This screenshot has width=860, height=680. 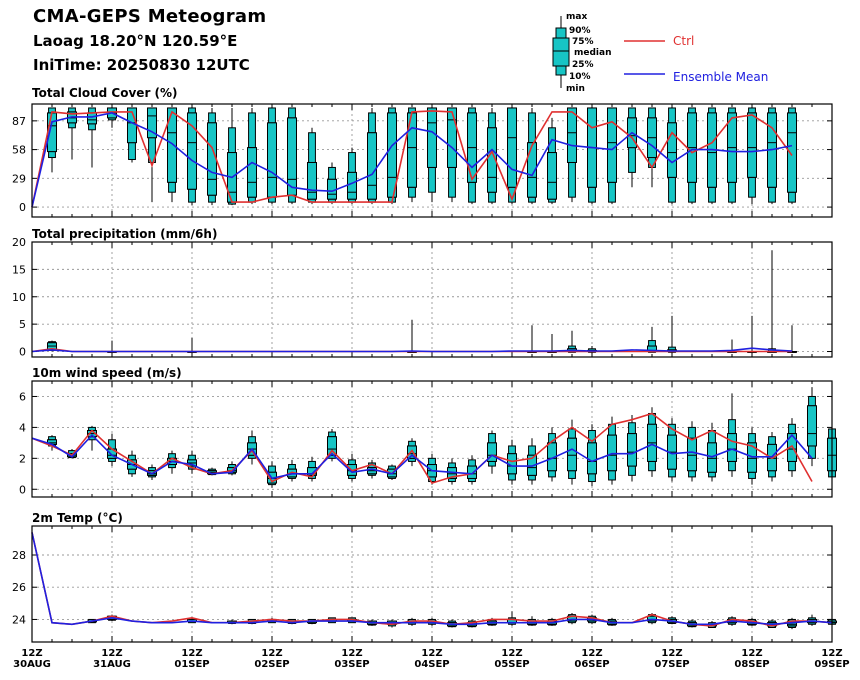 What do you see at coordinates (135, 41) in the screenshot?
I see `location-label: Laoag 18.20°N 120.59°E` at bounding box center [135, 41].